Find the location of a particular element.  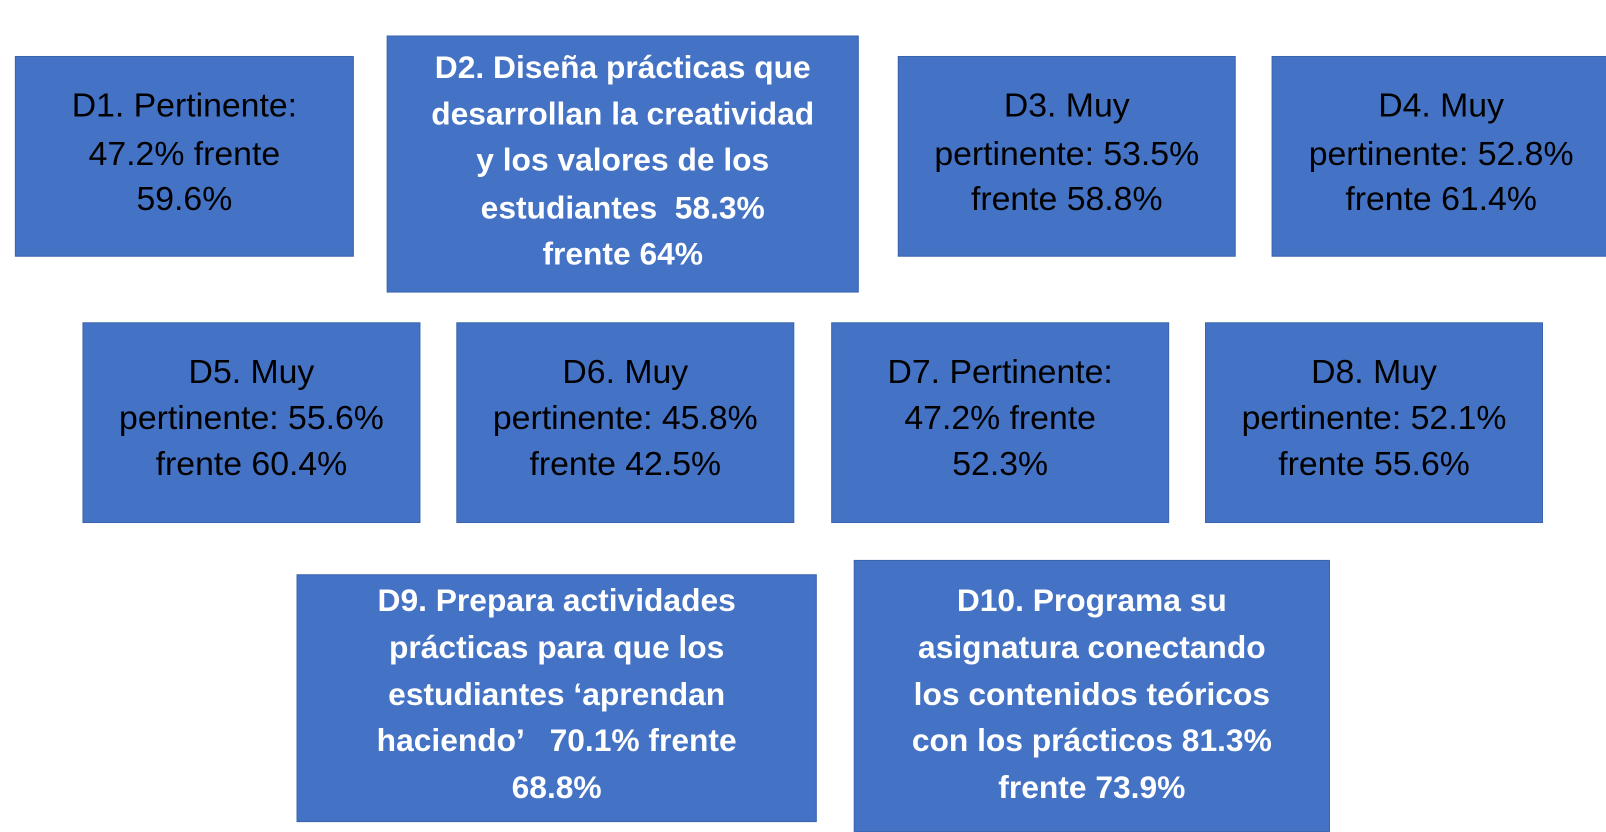

box-text: frente 55.6% is located at coordinates (1374, 464).